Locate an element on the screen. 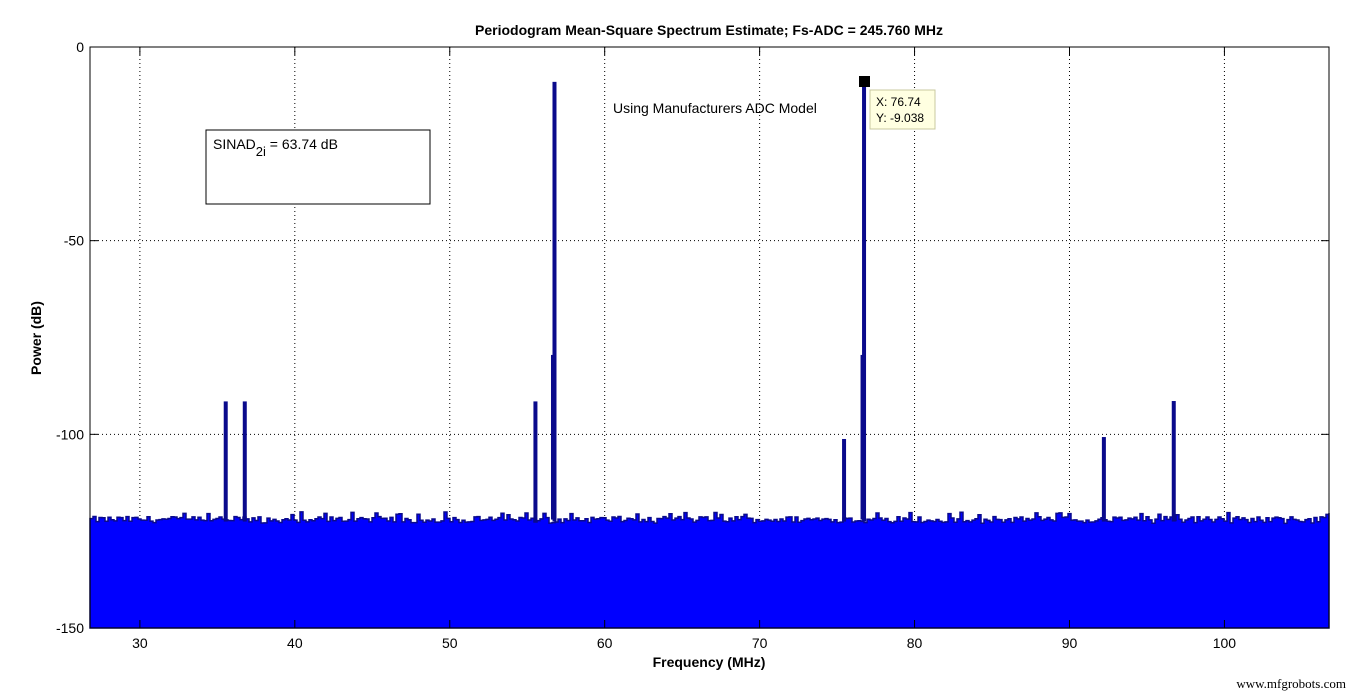 This screenshot has height=693, width=1358. model-annotation: Using Manufacturers ADC Model is located at coordinates (715, 108).